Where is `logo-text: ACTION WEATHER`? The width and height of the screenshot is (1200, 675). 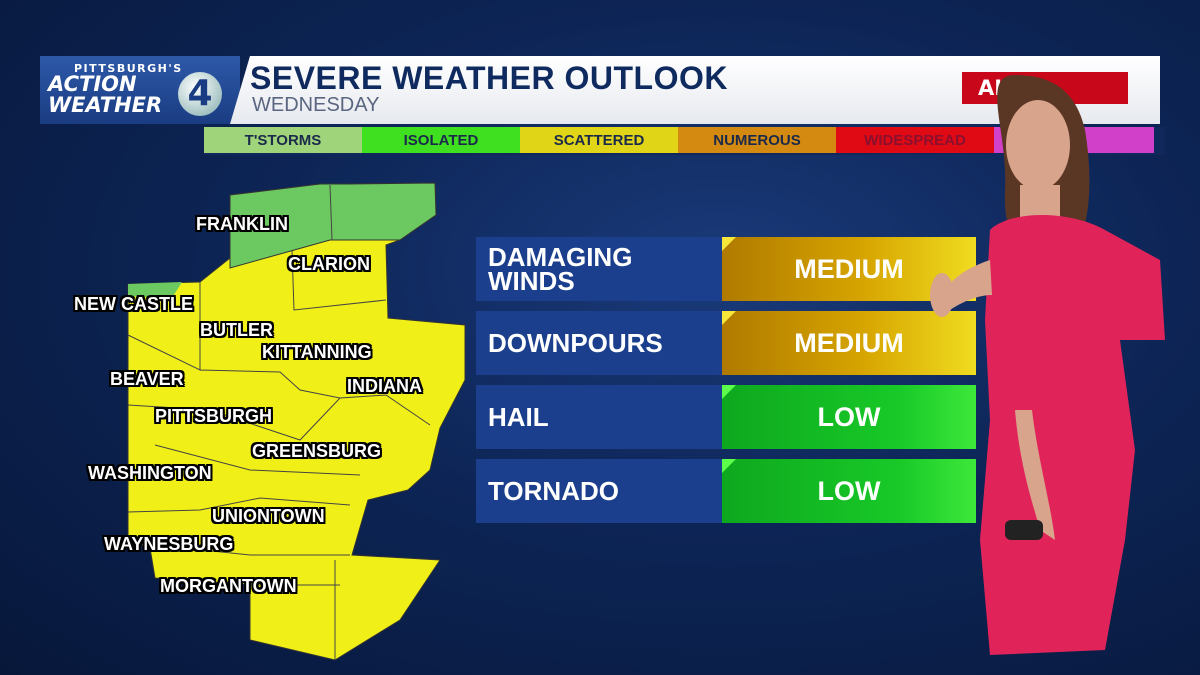 logo-text: ACTION WEATHER is located at coordinates (105, 94).